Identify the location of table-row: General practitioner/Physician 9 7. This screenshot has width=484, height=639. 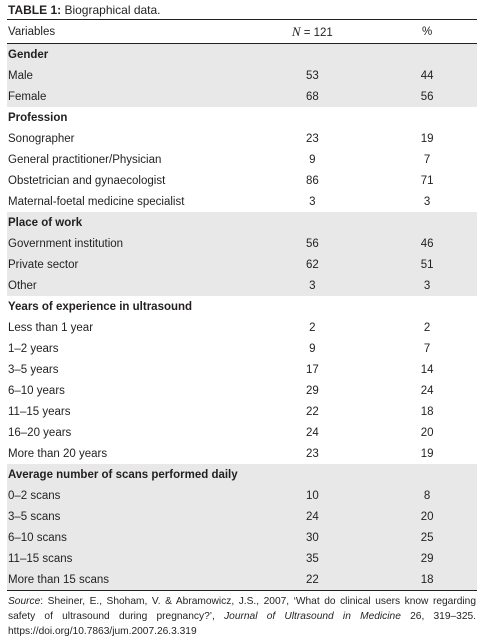
(242, 159).